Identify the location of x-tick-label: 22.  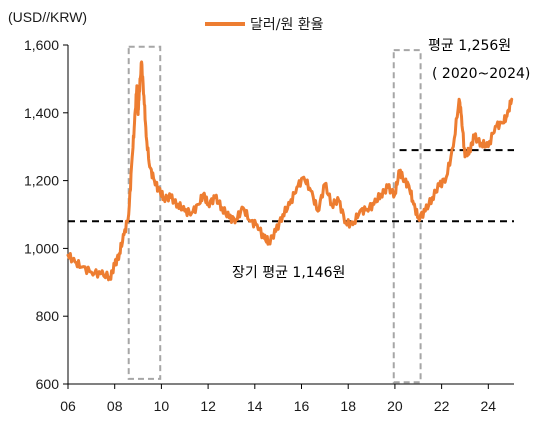
(442, 406).